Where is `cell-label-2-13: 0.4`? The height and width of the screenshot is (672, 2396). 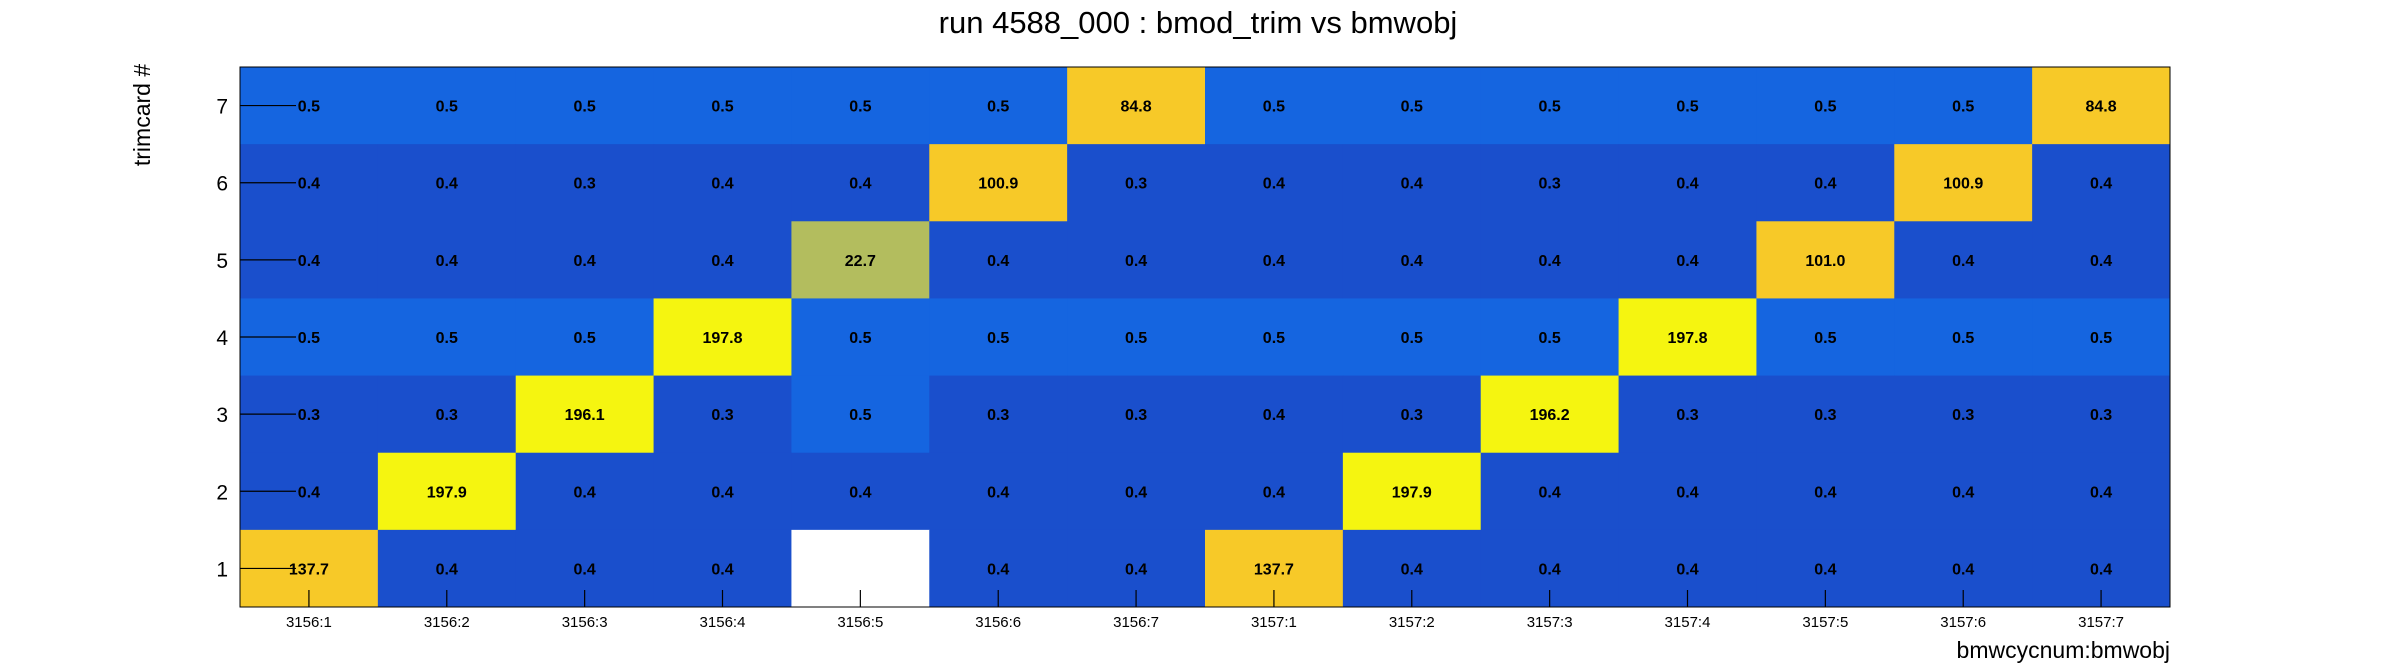
cell-label-2-13: 0.4 is located at coordinates (1963, 492).